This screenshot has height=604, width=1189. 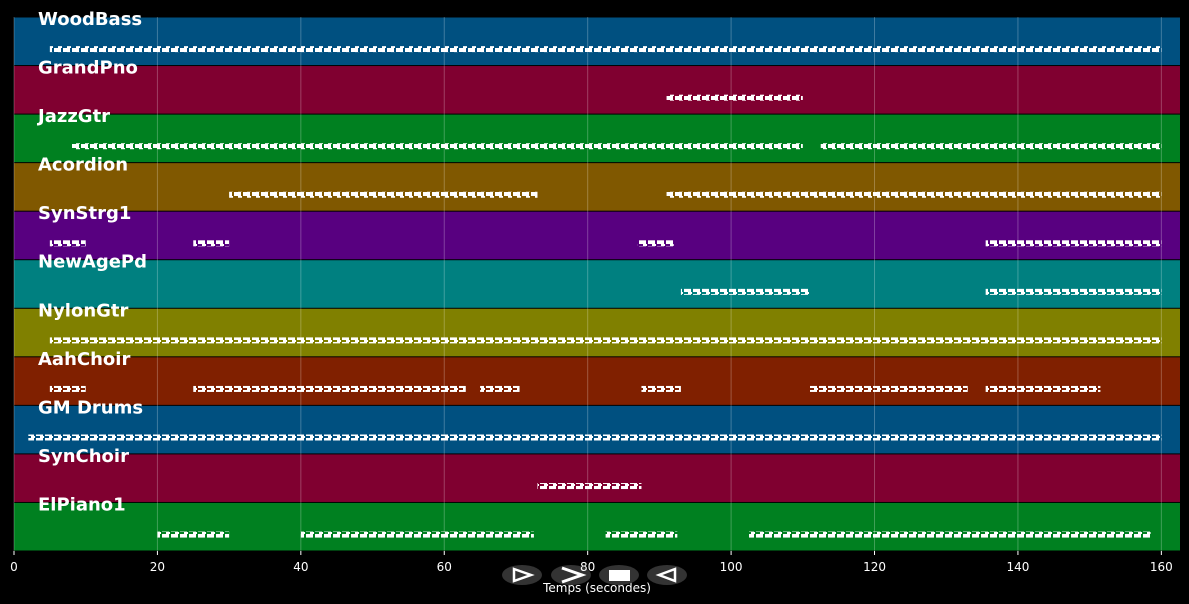 I want to click on track-label: SynChoir, so click(x=83, y=456).